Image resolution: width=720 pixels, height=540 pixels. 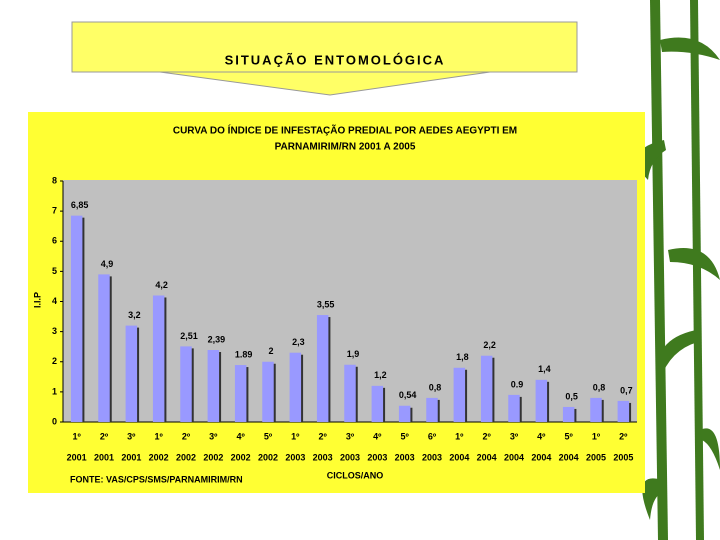 What do you see at coordinates (544, 369) in the screenshot?
I see `value-label: 1,4` at bounding box center [544, 369].